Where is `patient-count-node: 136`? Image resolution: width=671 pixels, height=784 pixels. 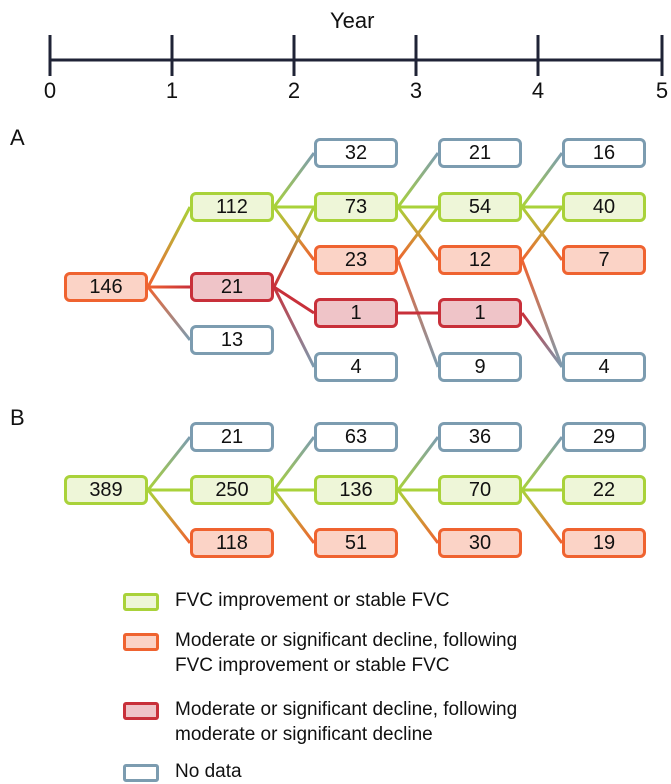 patient-count-node: 136 is located at coordinates (356, 490).